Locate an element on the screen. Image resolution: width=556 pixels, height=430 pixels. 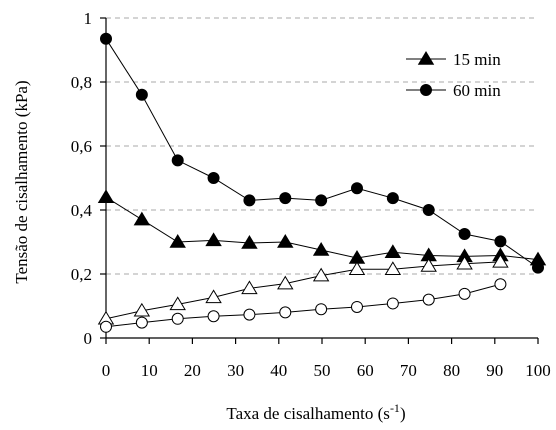
y-tick-label-5: 1 is located at coordinates (88, 18).